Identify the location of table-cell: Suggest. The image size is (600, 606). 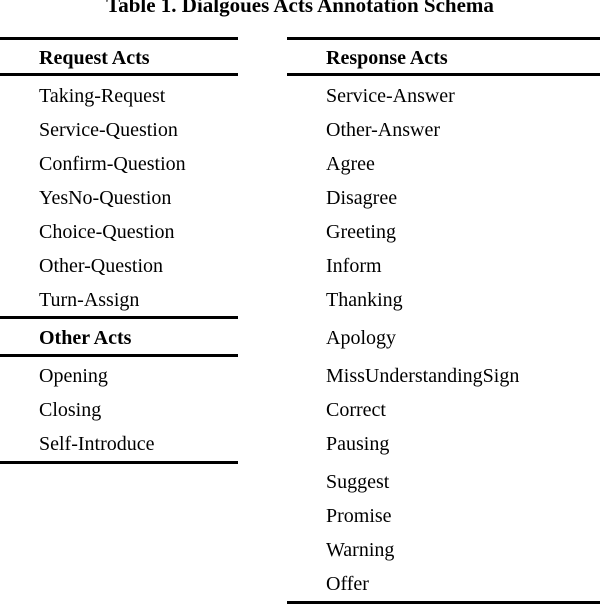
(358, 482).